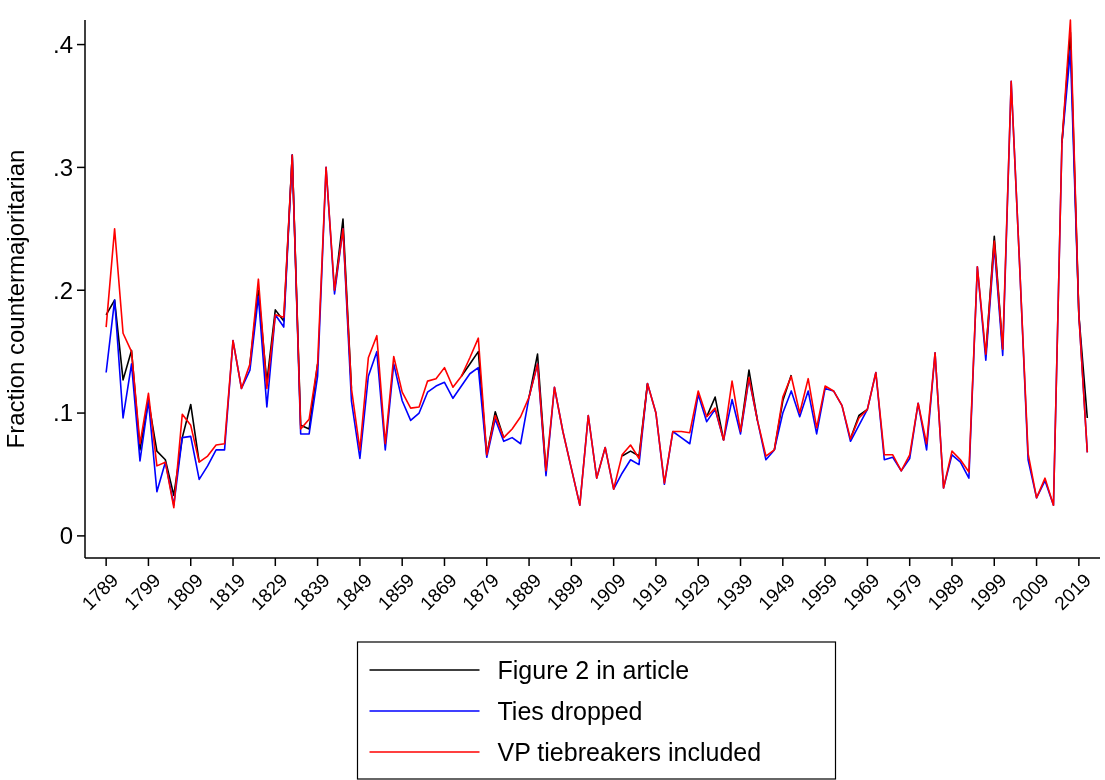 The width and height of the screenshot is (1105, 780). Describe the element at coordinates (62, 44) in the screenshot. I see `y-tick-label: .4` at that location.